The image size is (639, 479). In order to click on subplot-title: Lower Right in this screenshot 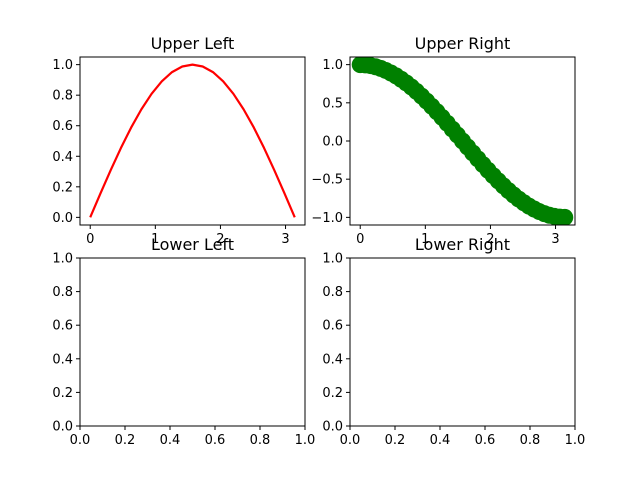, I will do `click(462, 244)`.